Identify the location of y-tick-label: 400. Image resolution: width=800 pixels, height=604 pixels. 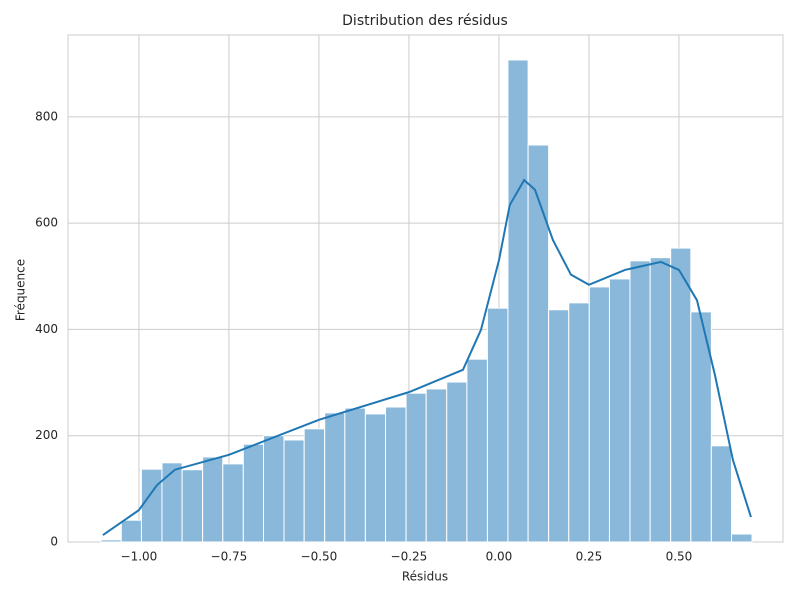
(46, 329).